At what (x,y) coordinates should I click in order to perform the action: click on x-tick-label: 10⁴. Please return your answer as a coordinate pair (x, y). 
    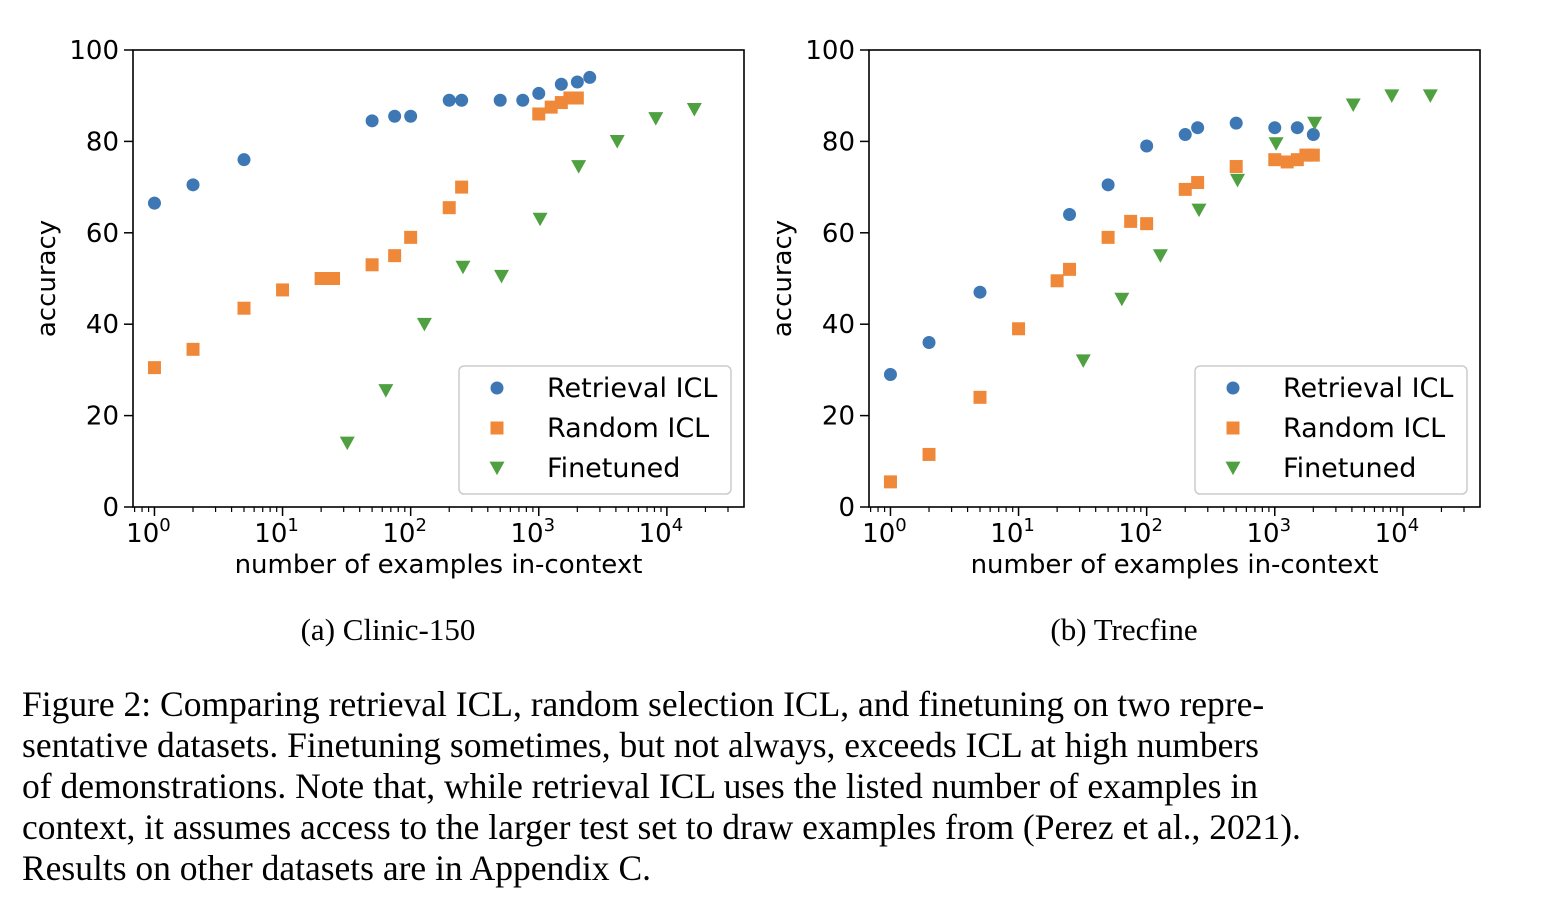
    Looking at the image, I should click on (661, 532).